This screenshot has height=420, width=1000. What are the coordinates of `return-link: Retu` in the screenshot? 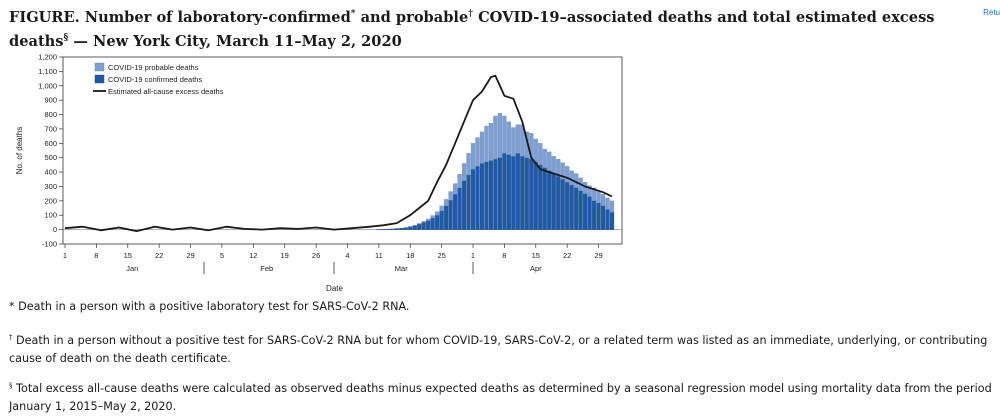 It's located at (991, 12).